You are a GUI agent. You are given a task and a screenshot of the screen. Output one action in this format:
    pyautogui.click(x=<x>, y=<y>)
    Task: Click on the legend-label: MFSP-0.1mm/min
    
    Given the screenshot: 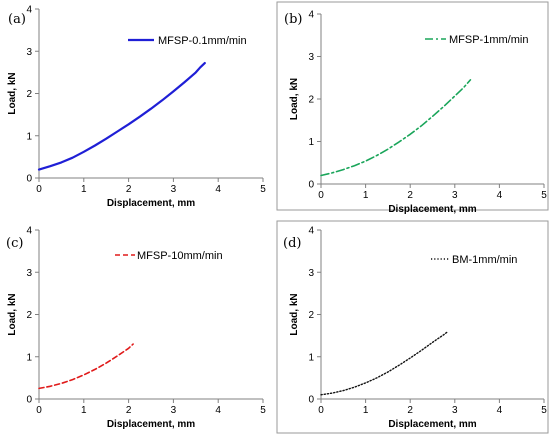 What is the action you would take?
    pyautogui.click(x=202, y=41)
    